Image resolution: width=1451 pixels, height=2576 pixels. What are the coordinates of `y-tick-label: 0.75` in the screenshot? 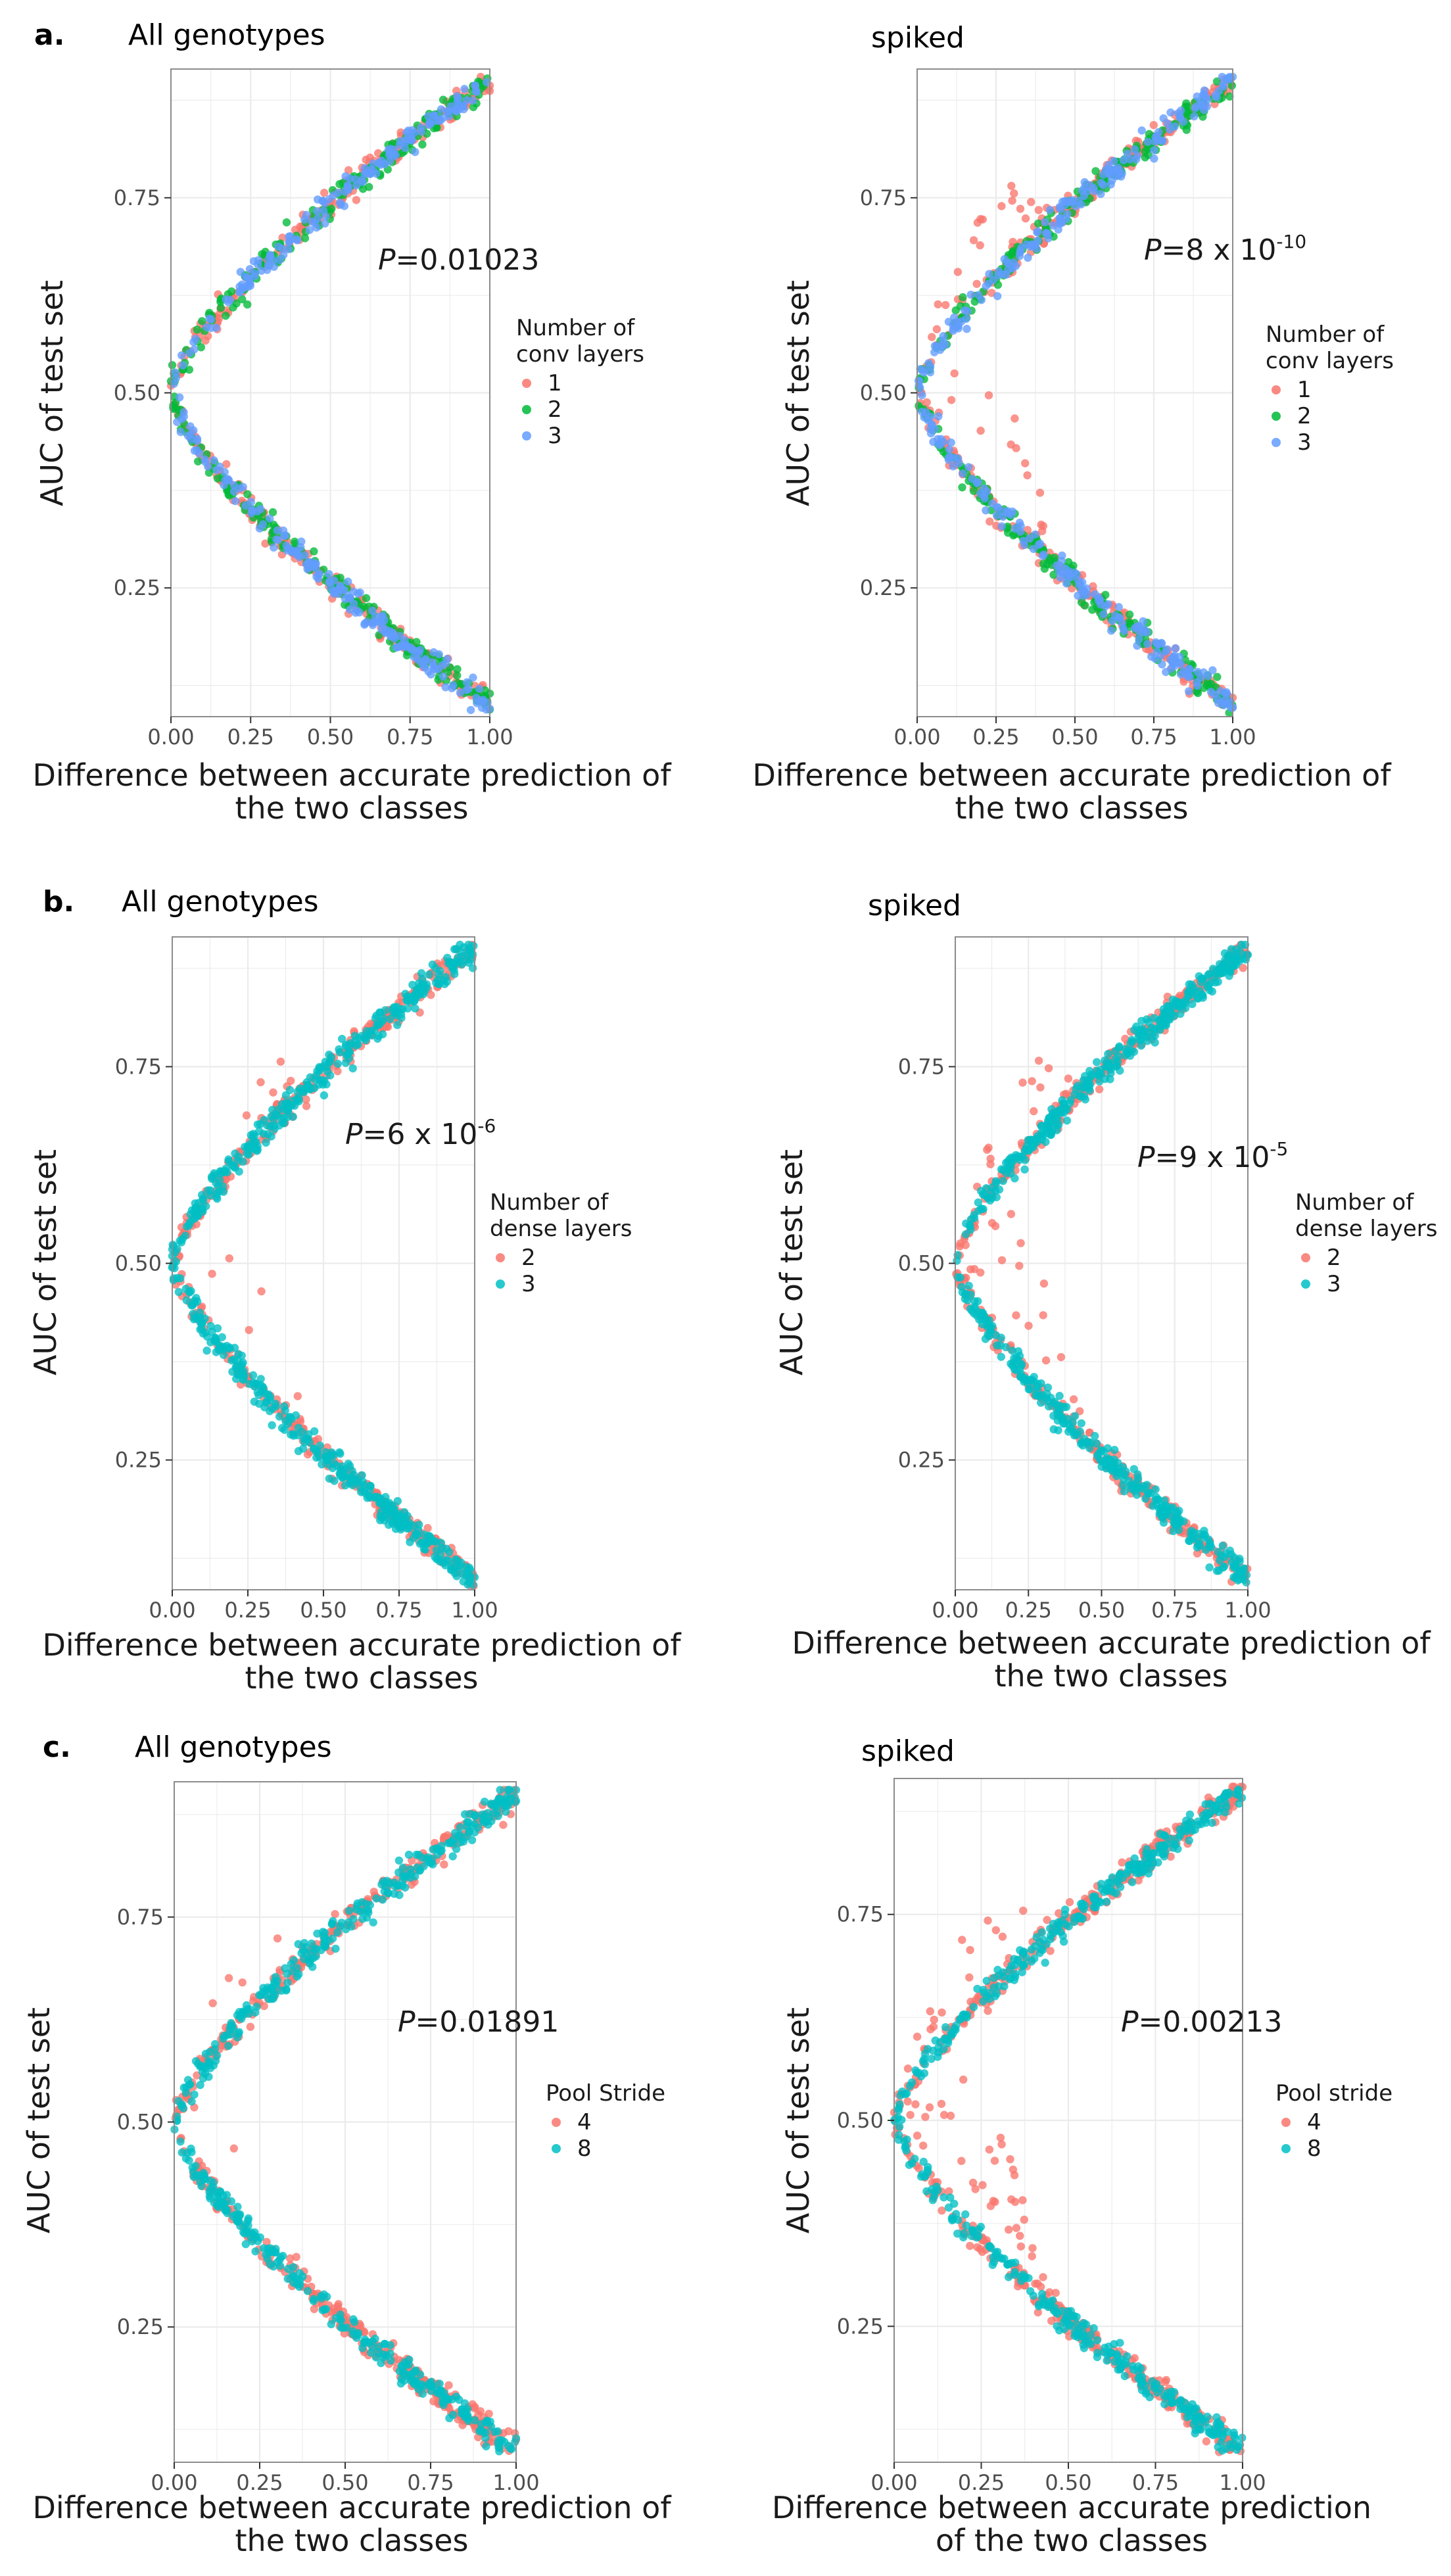 It's located at (137, 197).